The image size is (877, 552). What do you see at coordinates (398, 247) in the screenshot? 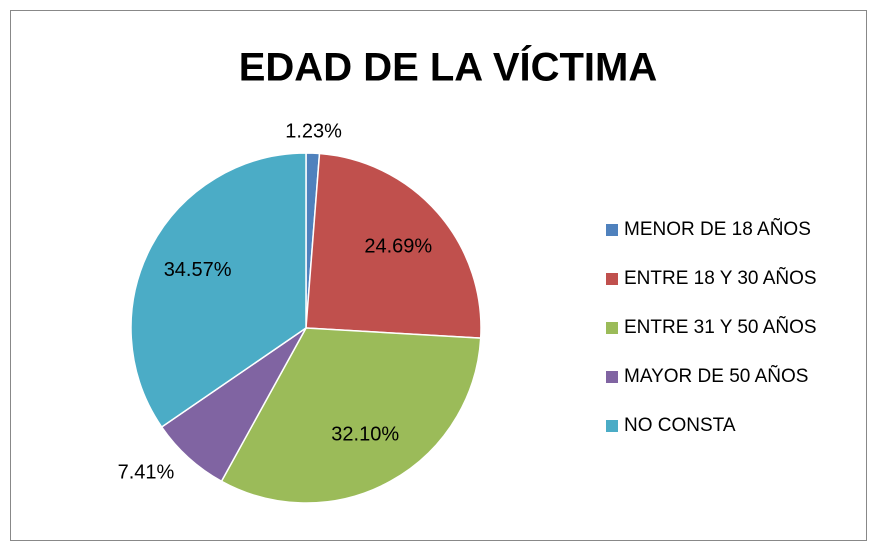
I see `data-label: 24.69%` at bounding box center [398, 247].